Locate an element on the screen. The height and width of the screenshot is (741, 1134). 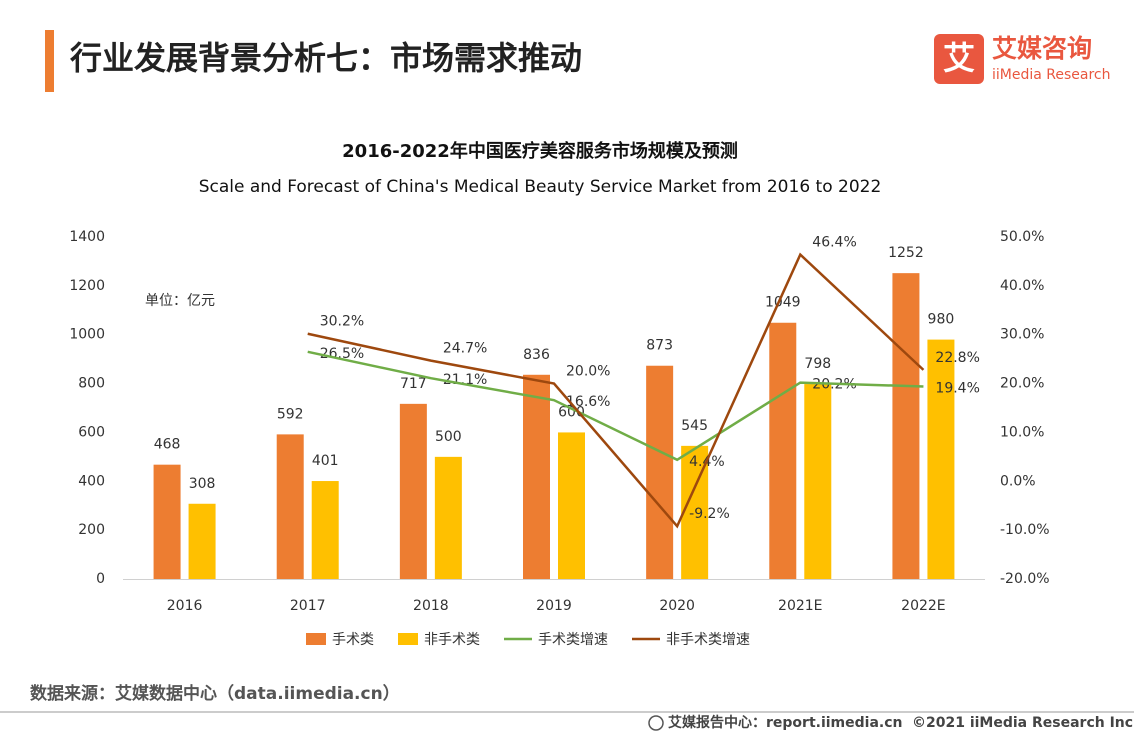
line is located at coordinates (615, 406).